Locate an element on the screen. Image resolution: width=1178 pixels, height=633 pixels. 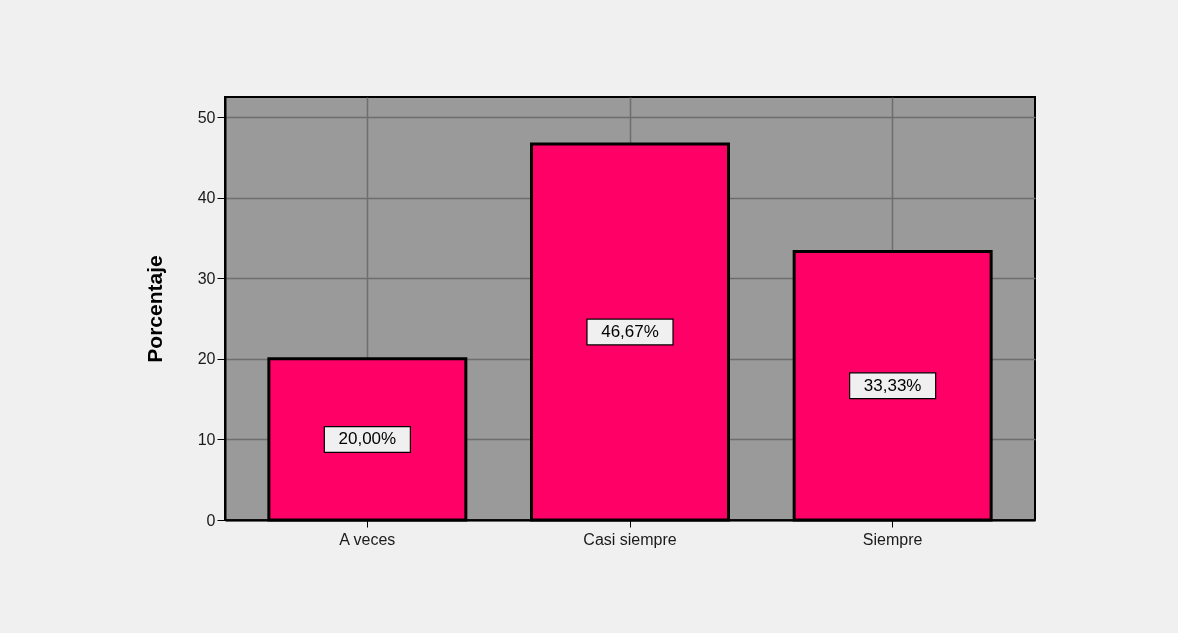
y-tick-label: 50 is located at coordinates (206, 117).